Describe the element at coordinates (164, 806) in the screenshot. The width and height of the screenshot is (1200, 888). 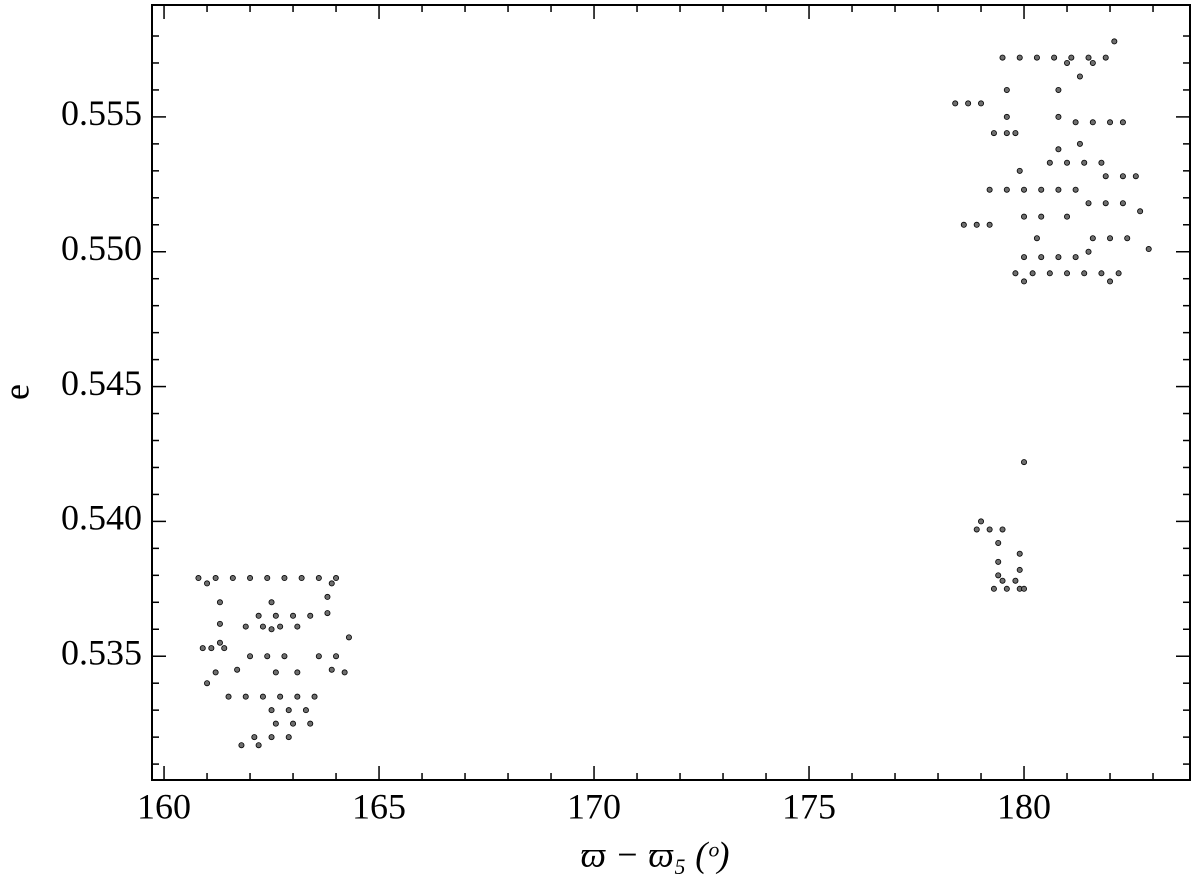
I see `x-tick-label: 160` at that location.